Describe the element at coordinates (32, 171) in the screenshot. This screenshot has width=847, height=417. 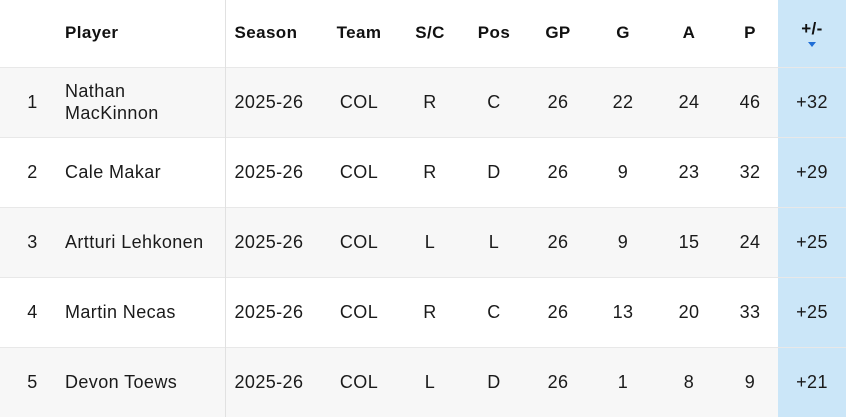
I see `rank-cell: 2` at that location.